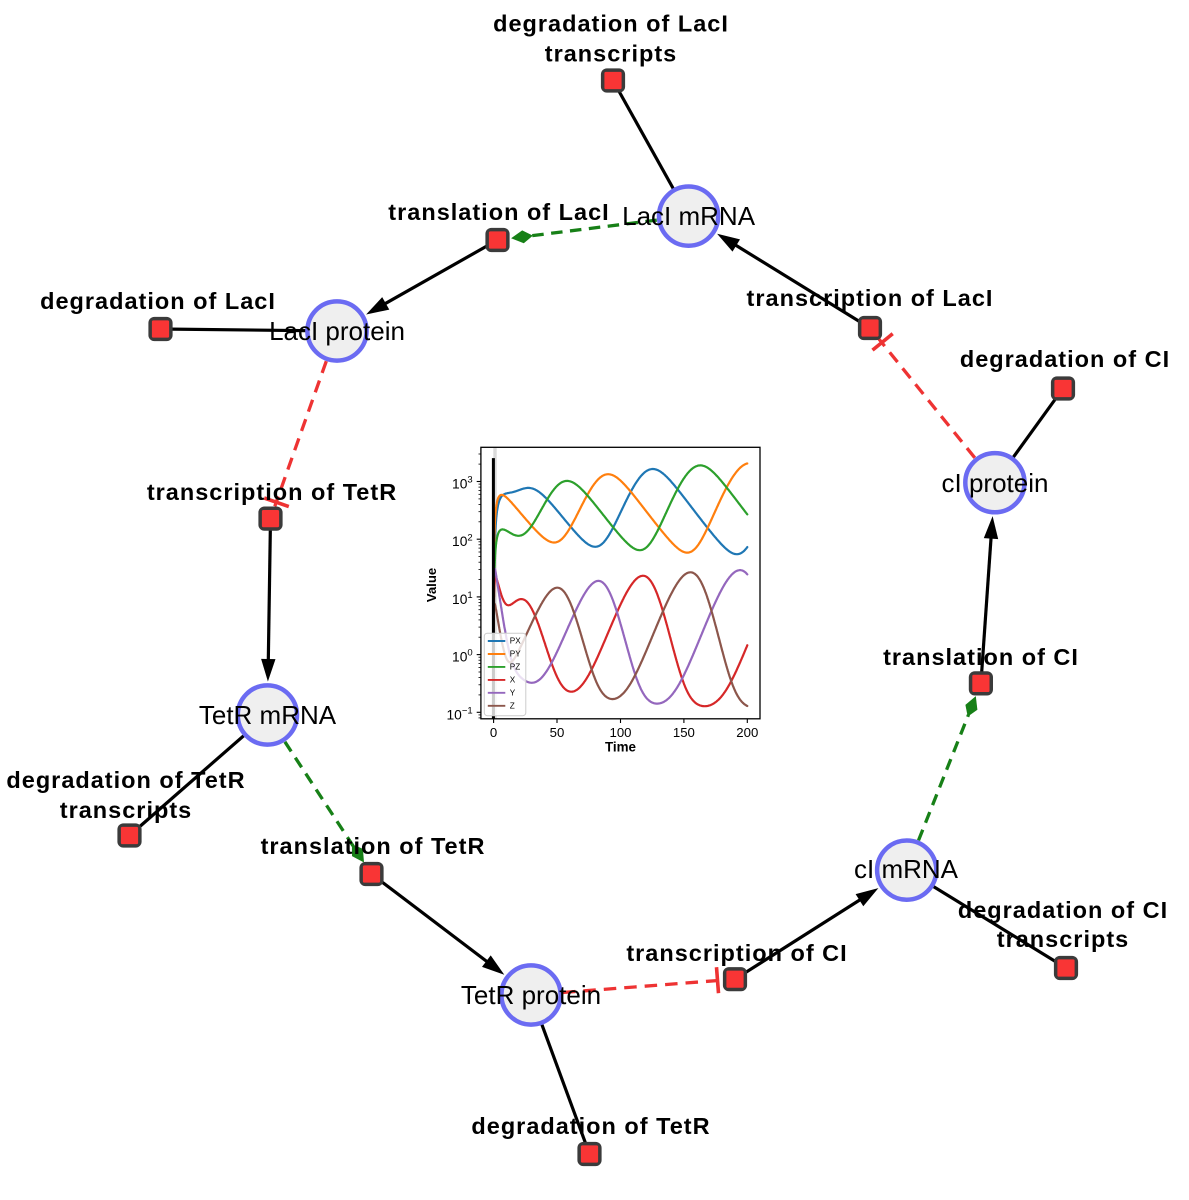 The height and width of the screenshot is (1200, 1189). I want to click on svg-text: cI protein, so click(995, 483).